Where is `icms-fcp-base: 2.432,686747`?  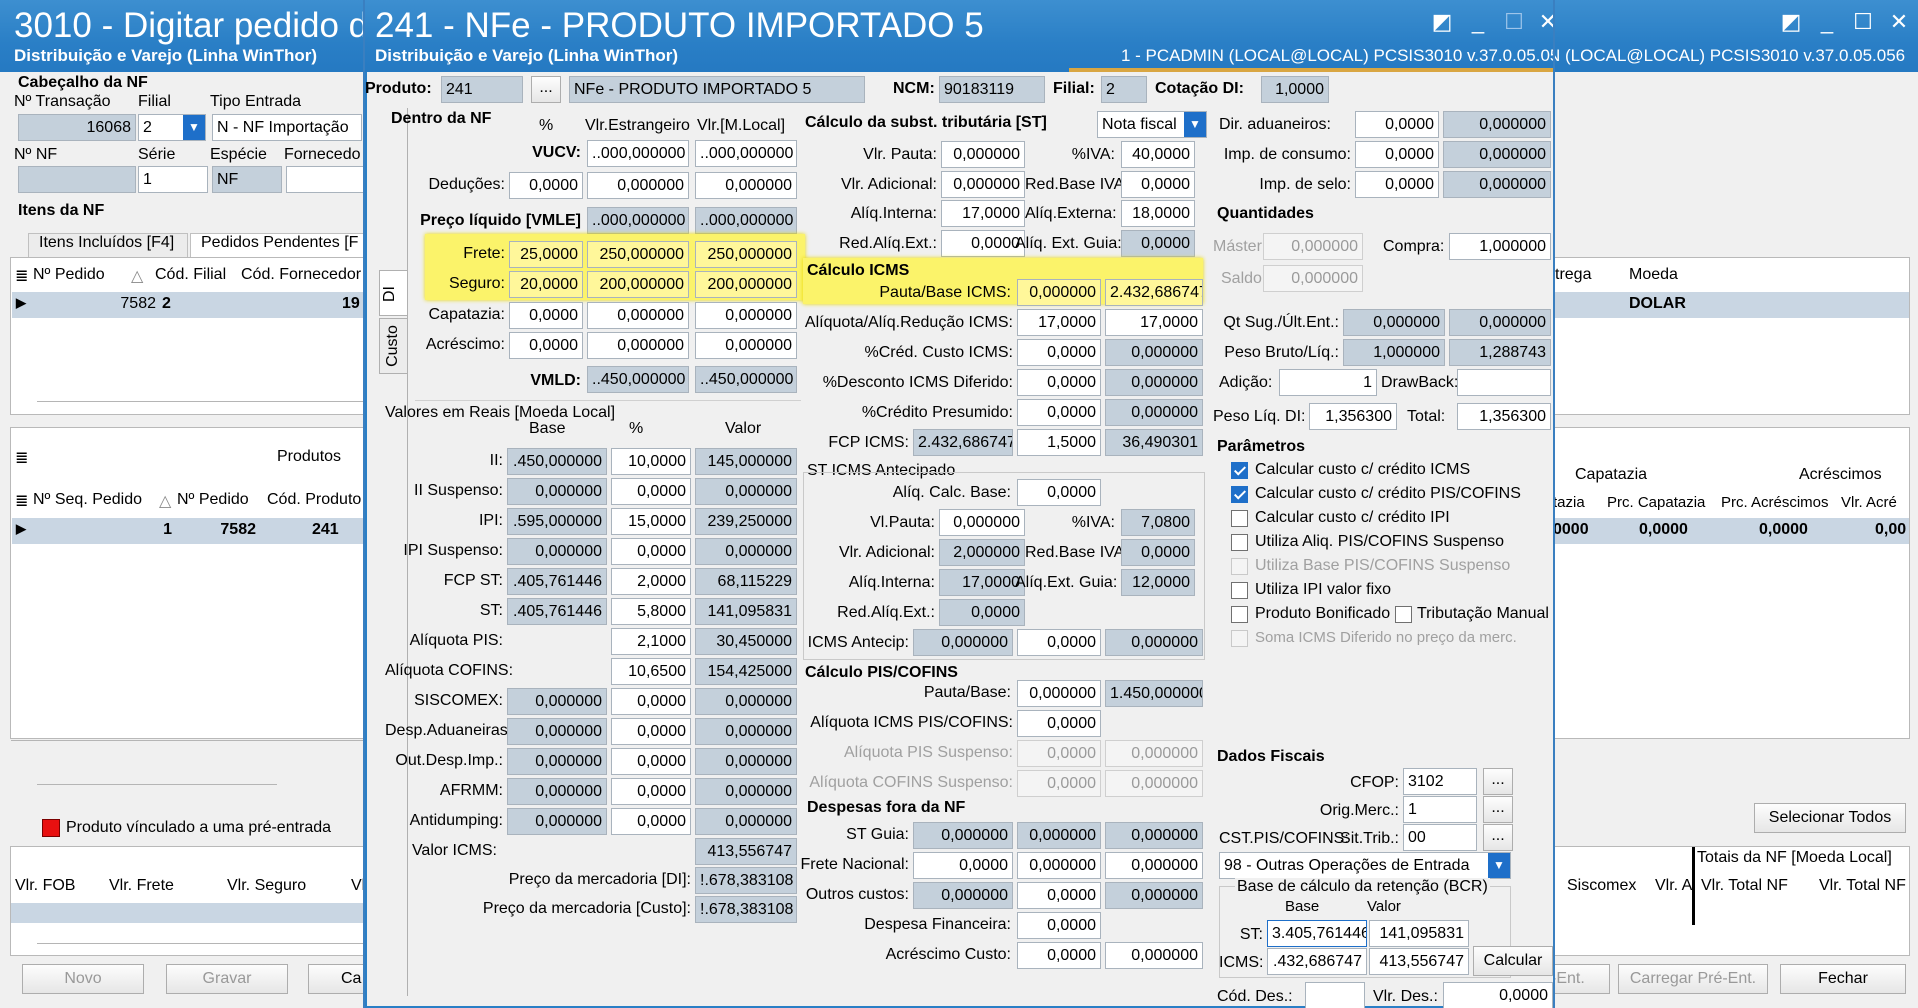 icms-fcp-base: 2.432,686747 is located at coordinates (963, 442).